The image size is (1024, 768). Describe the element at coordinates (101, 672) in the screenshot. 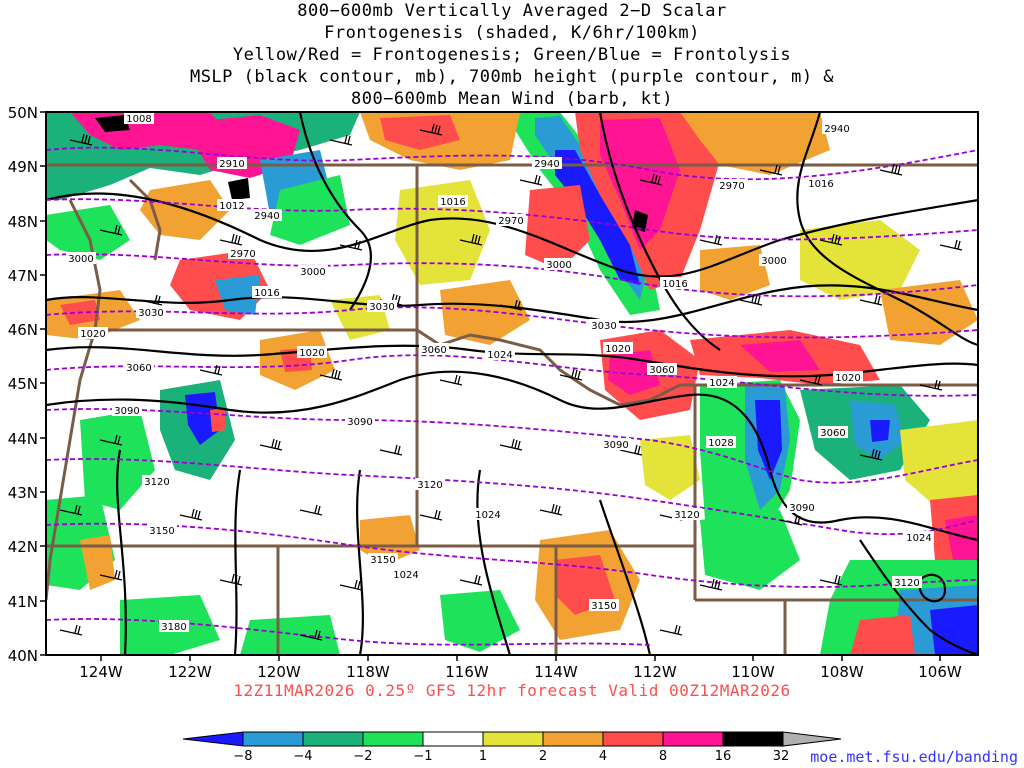

I see `lon-label: 124W` at that location.